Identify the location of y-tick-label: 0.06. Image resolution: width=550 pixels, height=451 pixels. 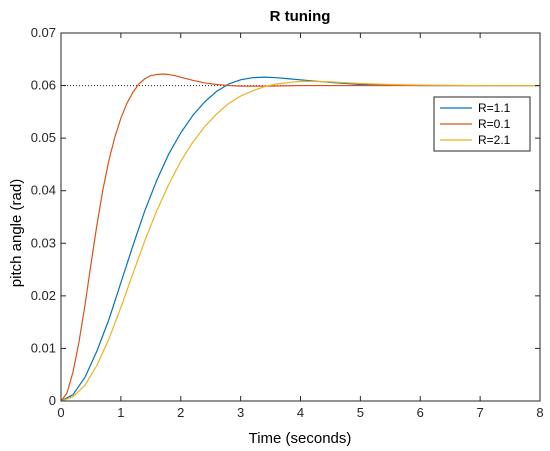
(43, 85).